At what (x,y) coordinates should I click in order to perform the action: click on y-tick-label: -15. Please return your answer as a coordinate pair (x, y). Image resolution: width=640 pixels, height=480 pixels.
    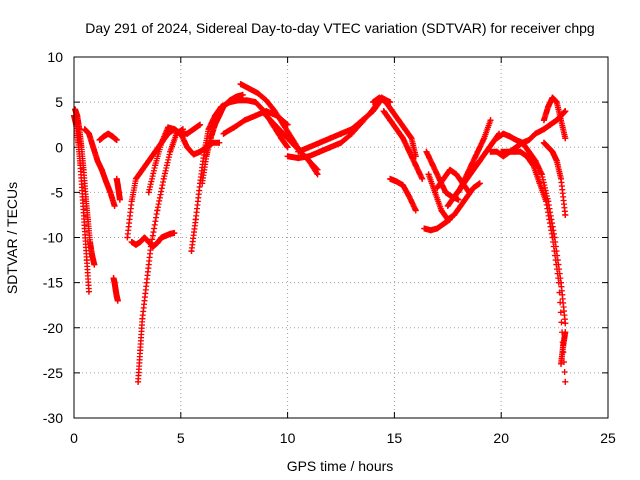
    Looking at the image, I should click on (53, 283).